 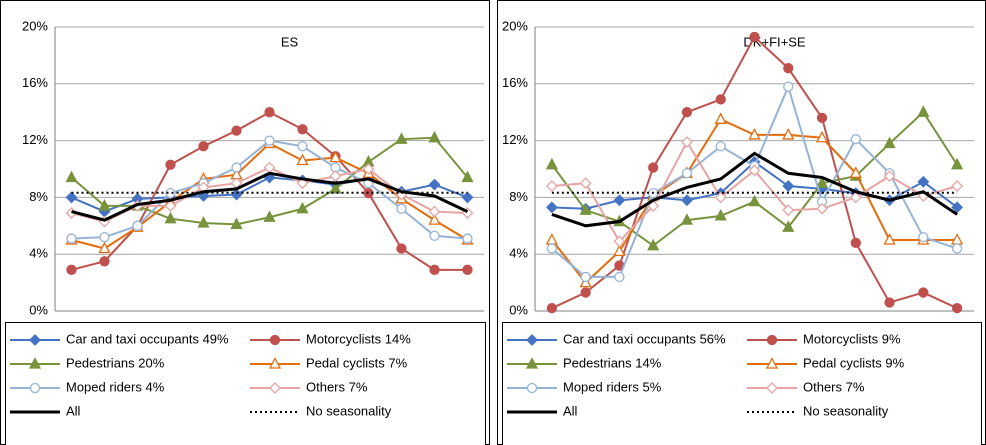 What do you see at coordinates (147, 338) in the screenshot?
I see `legend-label: Car and taxi occupants 49%` at bounding box center [147, 338].